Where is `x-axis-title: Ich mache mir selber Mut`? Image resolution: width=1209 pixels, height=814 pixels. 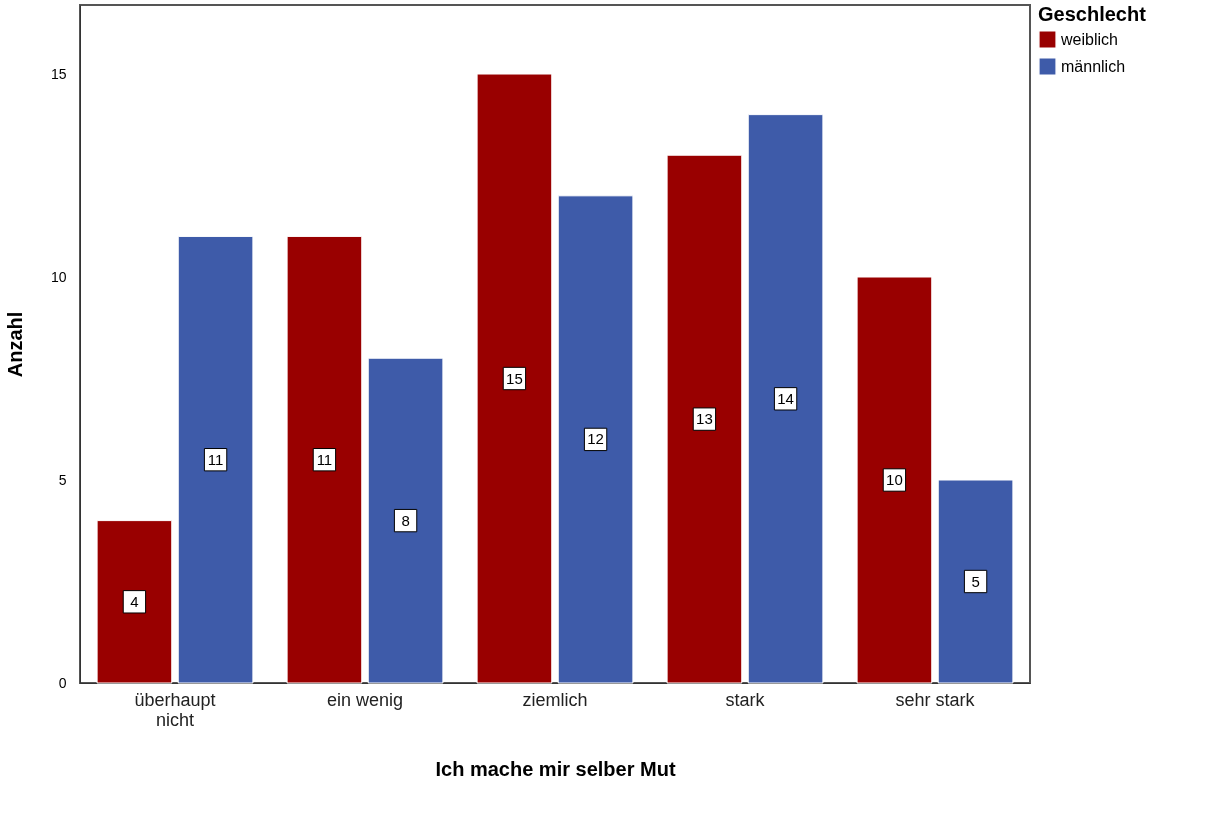 x-axis-title: Ich mache mir selber Mut is located at coordinates (555, 768).